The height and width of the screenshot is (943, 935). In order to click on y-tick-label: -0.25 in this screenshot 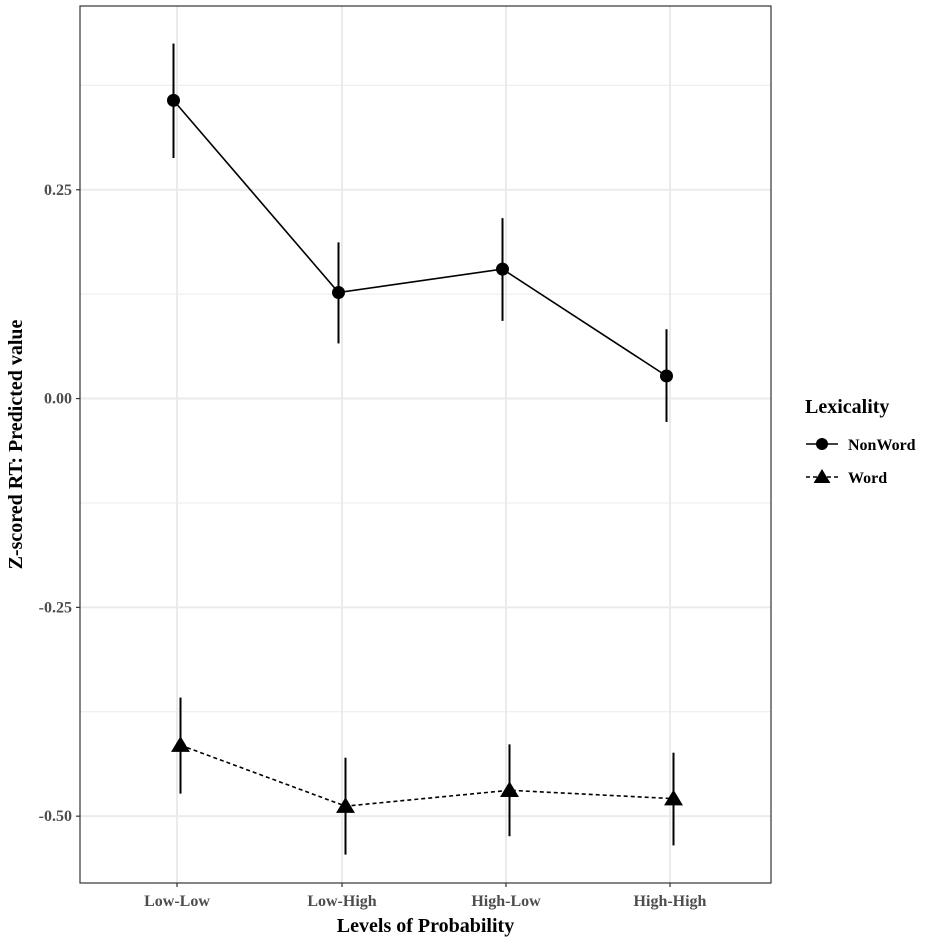, I will do `click(55, 607)`.